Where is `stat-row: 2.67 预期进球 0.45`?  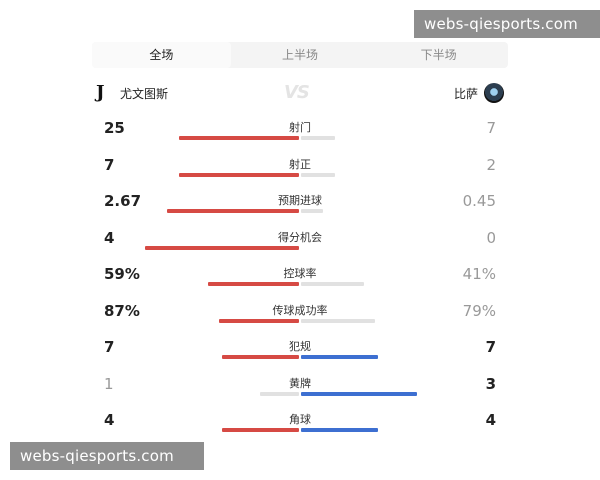 stat-row: 2.67 预期进球 0.45 is located at coordinates (300, 209).